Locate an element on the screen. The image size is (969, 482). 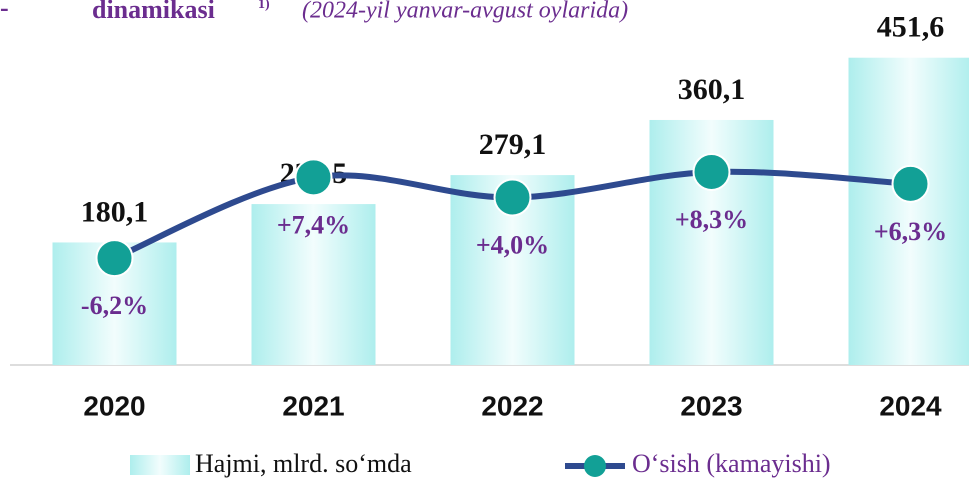
x-tick-label: 2020 is located at coordinates (114, 405).